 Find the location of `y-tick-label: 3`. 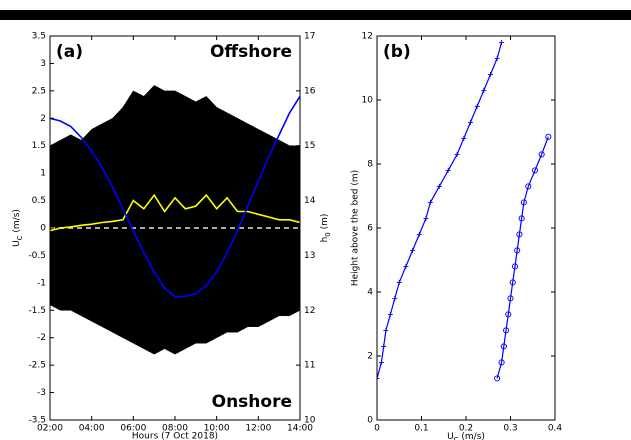

y-tick-label: 3 is located at coordinates (43, 64).